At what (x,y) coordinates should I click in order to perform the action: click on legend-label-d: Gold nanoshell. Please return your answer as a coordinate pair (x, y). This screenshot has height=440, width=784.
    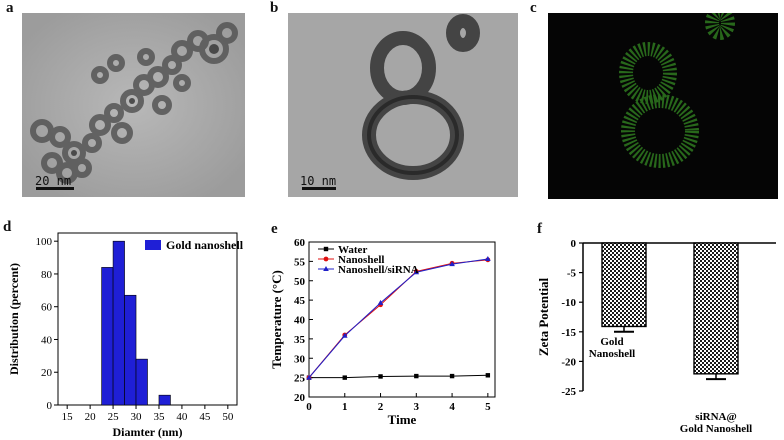
    Looking at the image, I should click on (205, 245).